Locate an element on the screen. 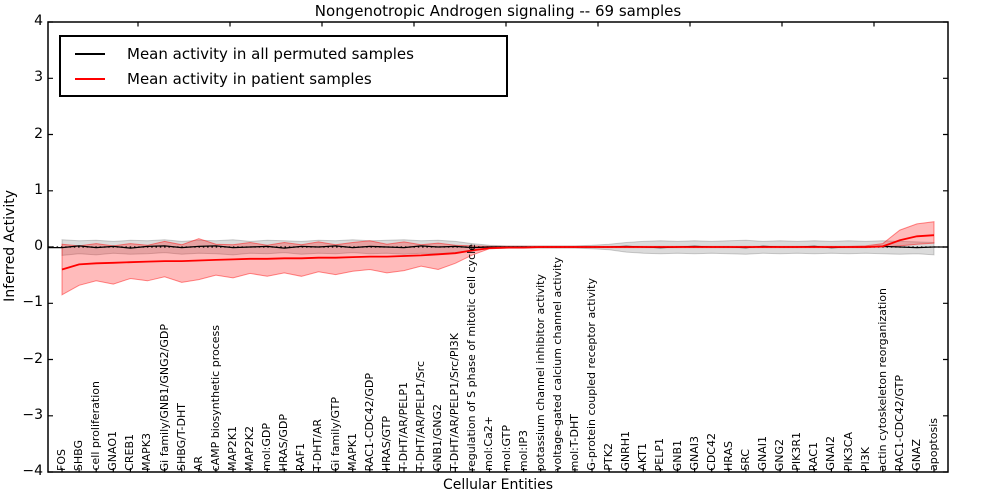  x-tick-label: Gi family/GNB1/GNG2/GDP is located at coordinates (164, 397).